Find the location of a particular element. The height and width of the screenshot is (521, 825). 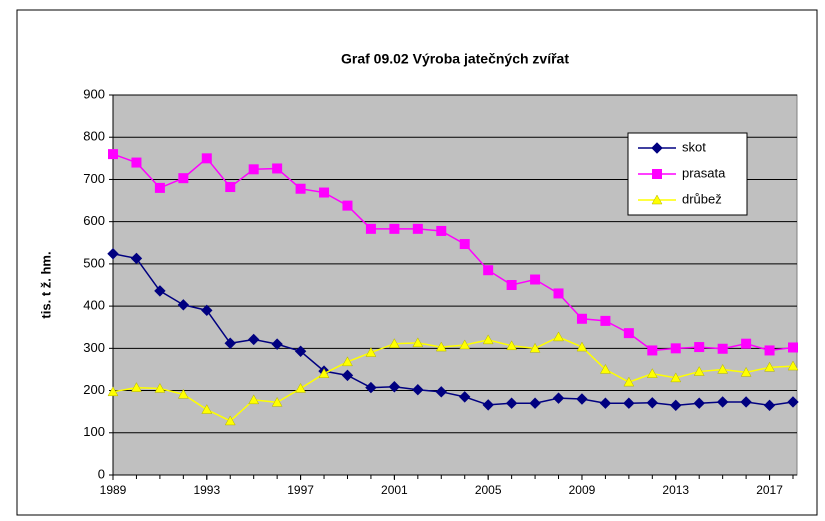

x-tick-label: 2017 is located at coordinates (769, 490).